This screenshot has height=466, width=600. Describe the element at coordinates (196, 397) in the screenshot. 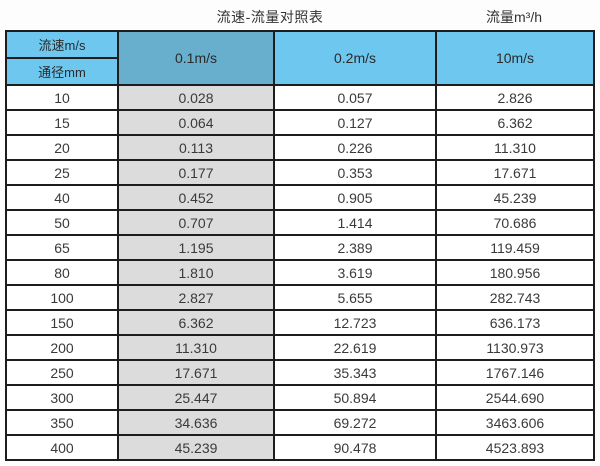

I see `flow-value-cell: 25.447` at that location.